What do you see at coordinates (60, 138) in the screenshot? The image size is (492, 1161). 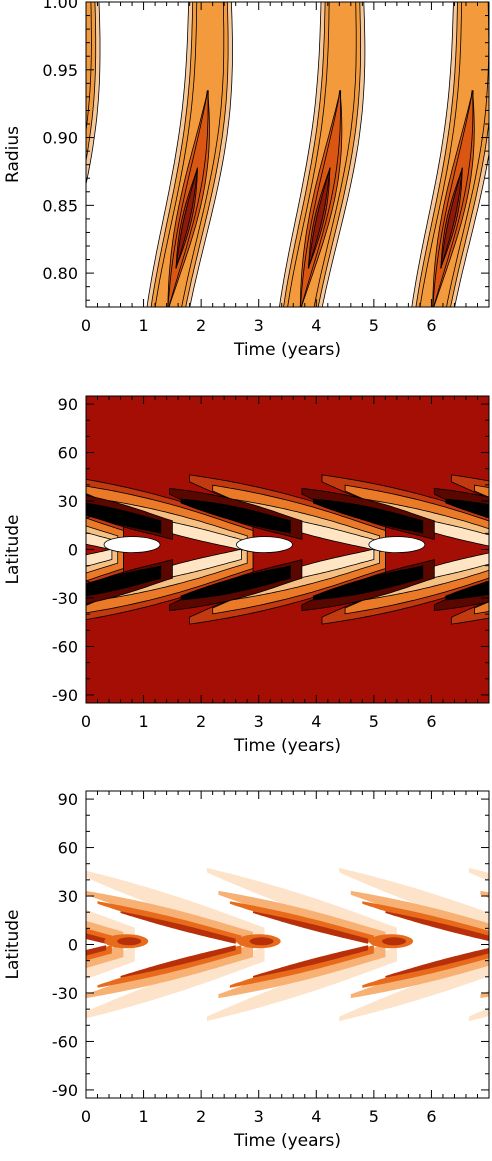 I see `y-tick-label: 0.90` at bounding box center [60, 138].